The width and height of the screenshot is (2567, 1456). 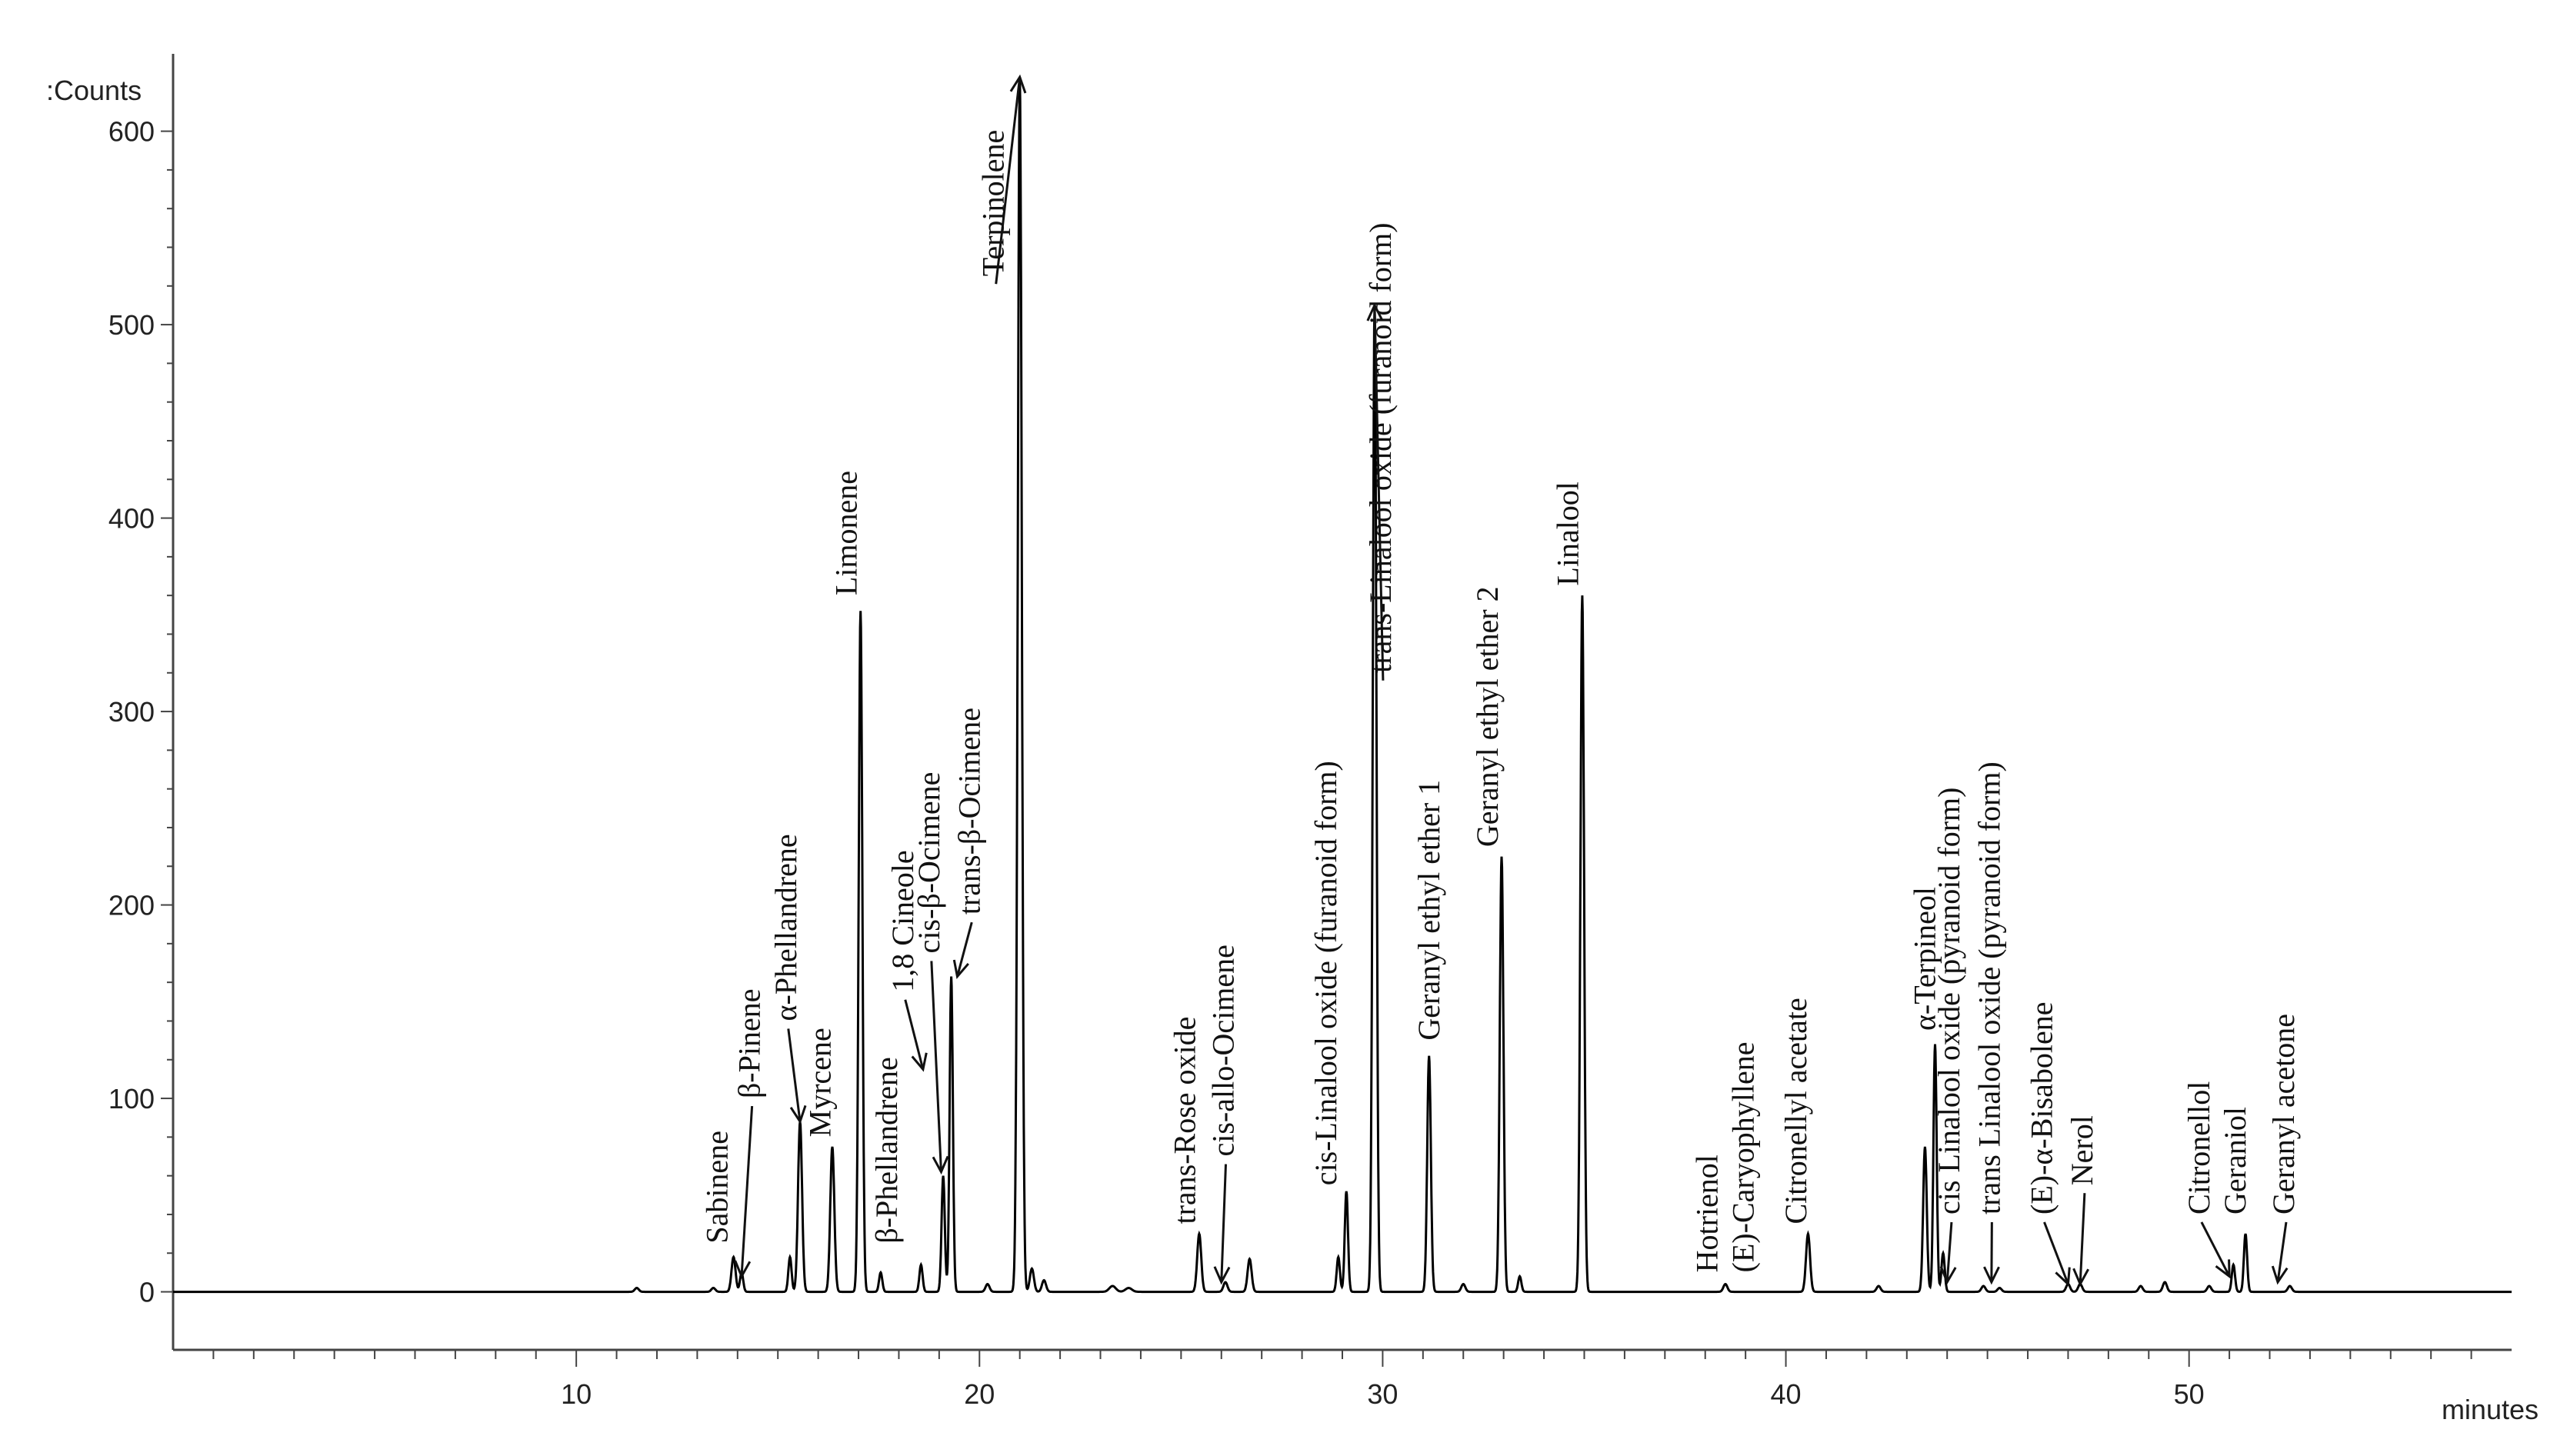 I want to click on peak-annotation-label: cis-allo-Ocimene, so click(x=1222, y=1050).